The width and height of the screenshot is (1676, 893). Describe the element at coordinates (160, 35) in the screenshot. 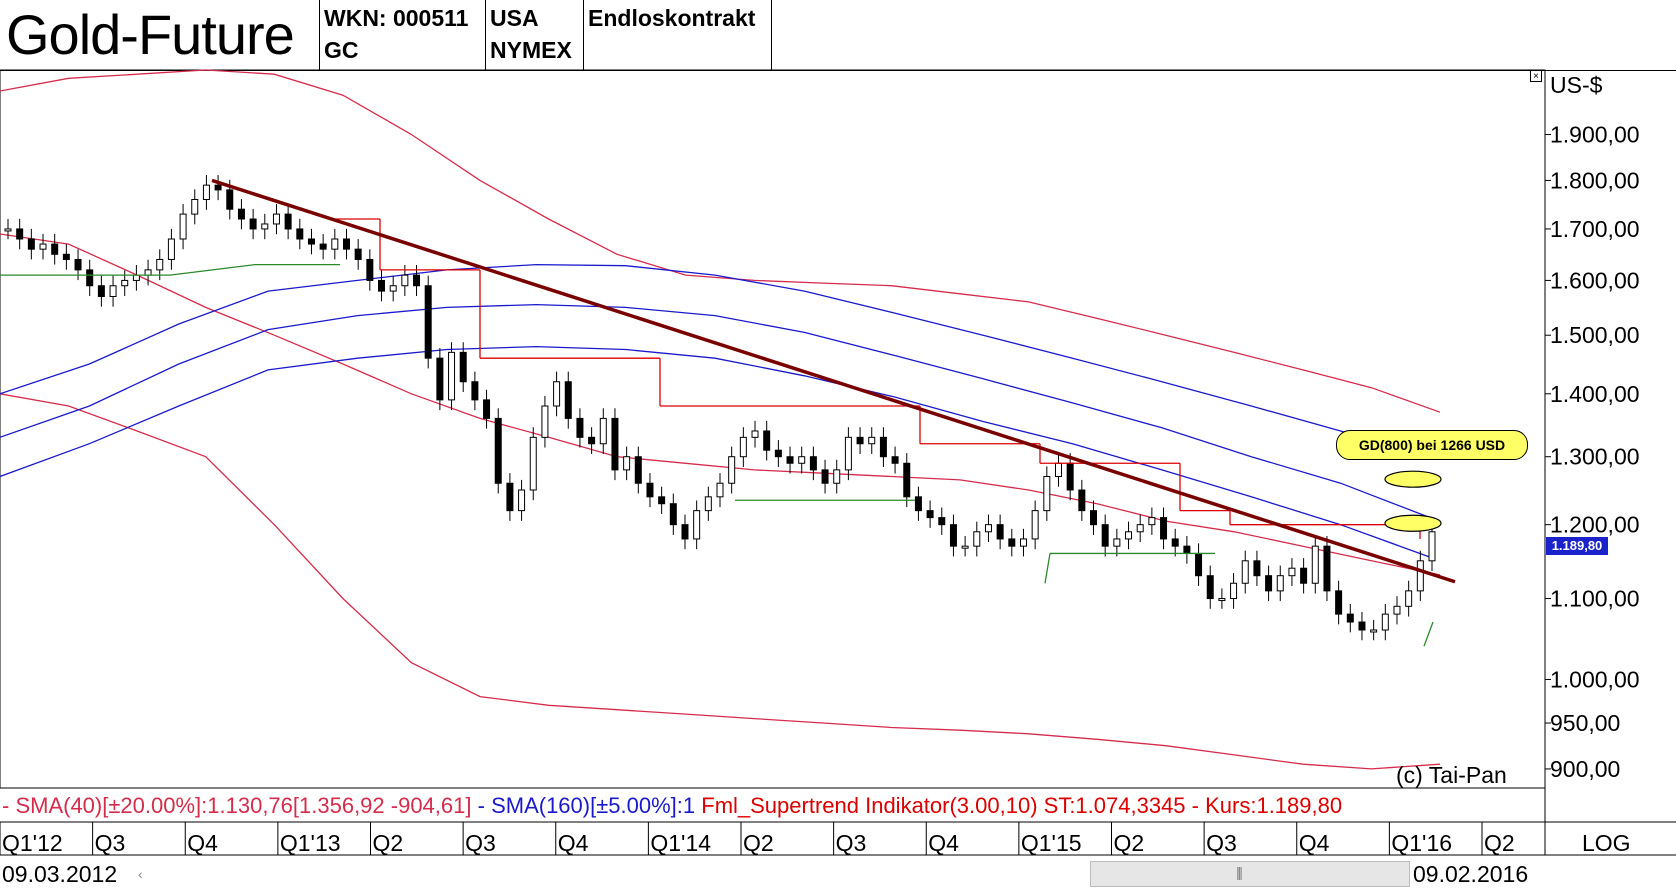

I see `instrument-title: Gold-Future` at that location.